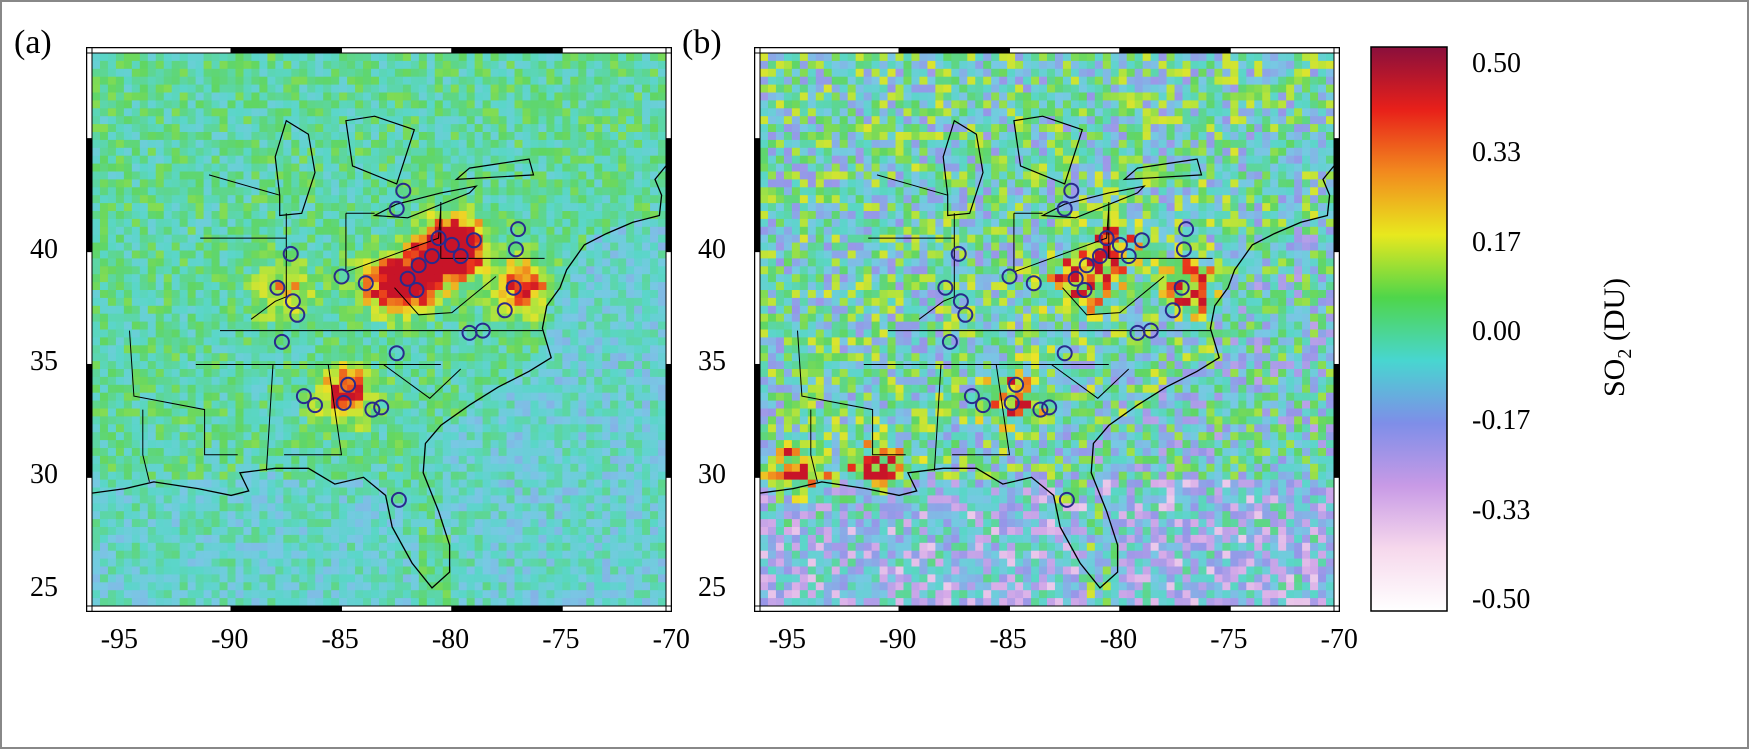  What do you see at coordinates (712, 475) in the screenshot?
I see `y-tick-label: 30` at bounding box center [712, 475].